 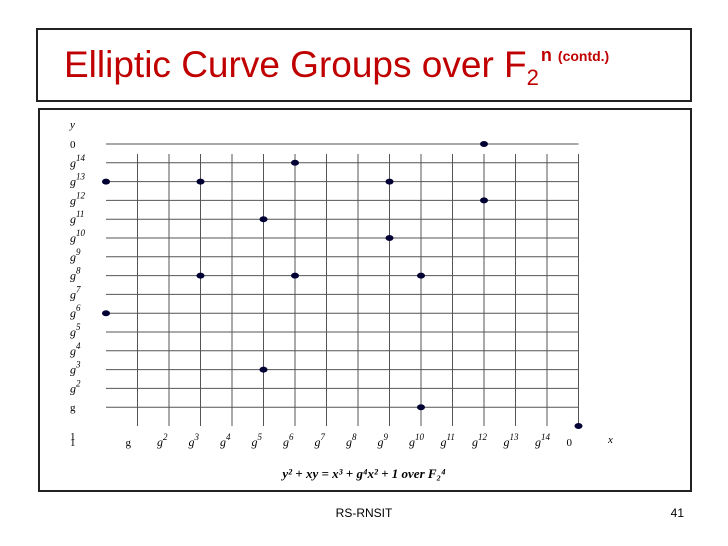 I want to click on data-point-g6-g14, so click(x=295, y=162).